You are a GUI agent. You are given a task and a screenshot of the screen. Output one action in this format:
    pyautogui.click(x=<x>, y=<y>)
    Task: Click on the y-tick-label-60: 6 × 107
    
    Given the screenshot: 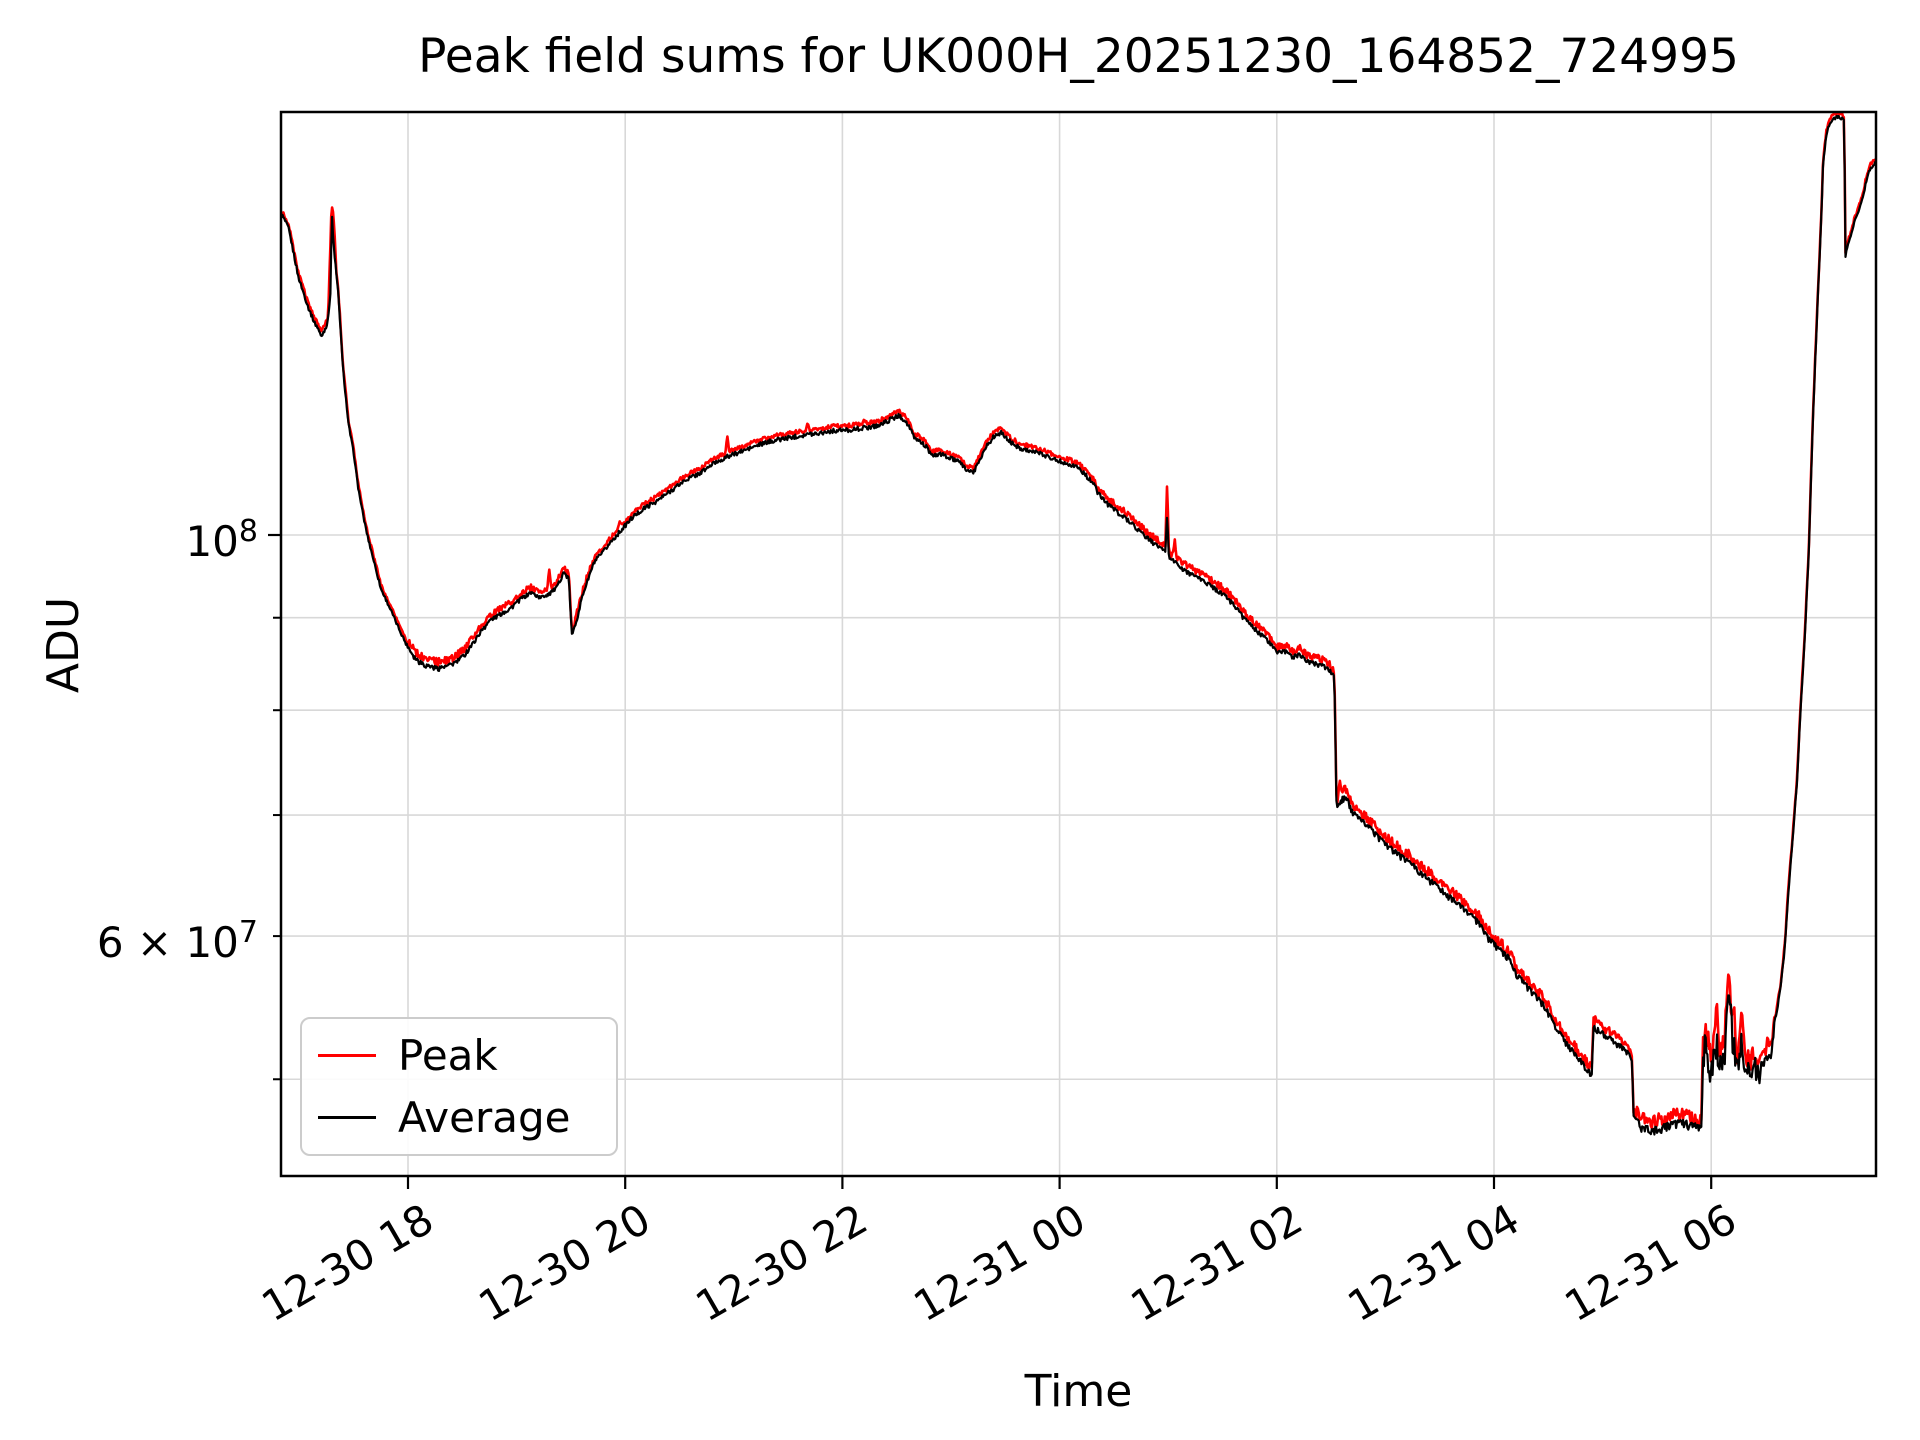 What is the action you would take?
    pyautogui.click(x=177, y=941)
    